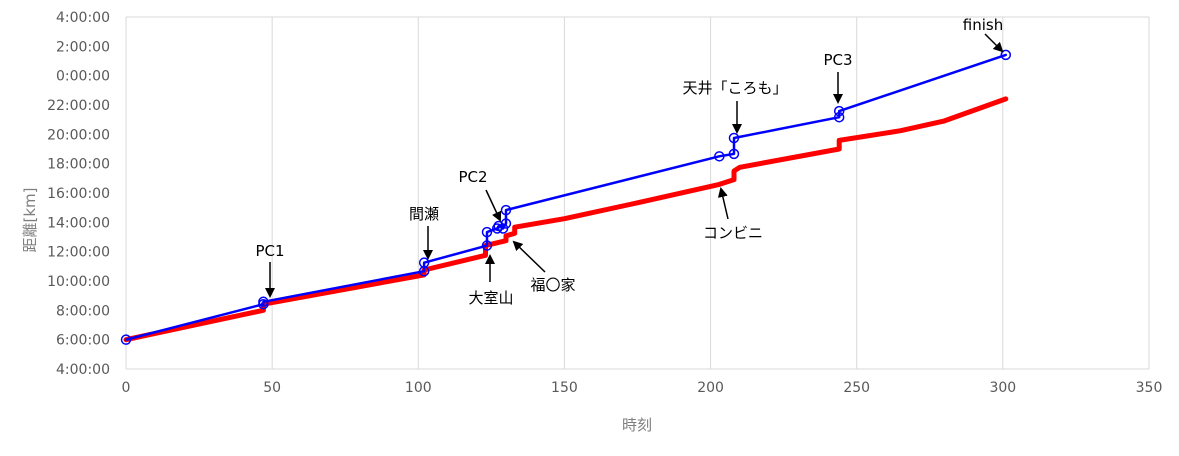 The height and width of the screenshot is (456, 1179). Describe the element at coordinates (1149, 388) in the screenshot. I see `x-tick-label: 350` at that location.